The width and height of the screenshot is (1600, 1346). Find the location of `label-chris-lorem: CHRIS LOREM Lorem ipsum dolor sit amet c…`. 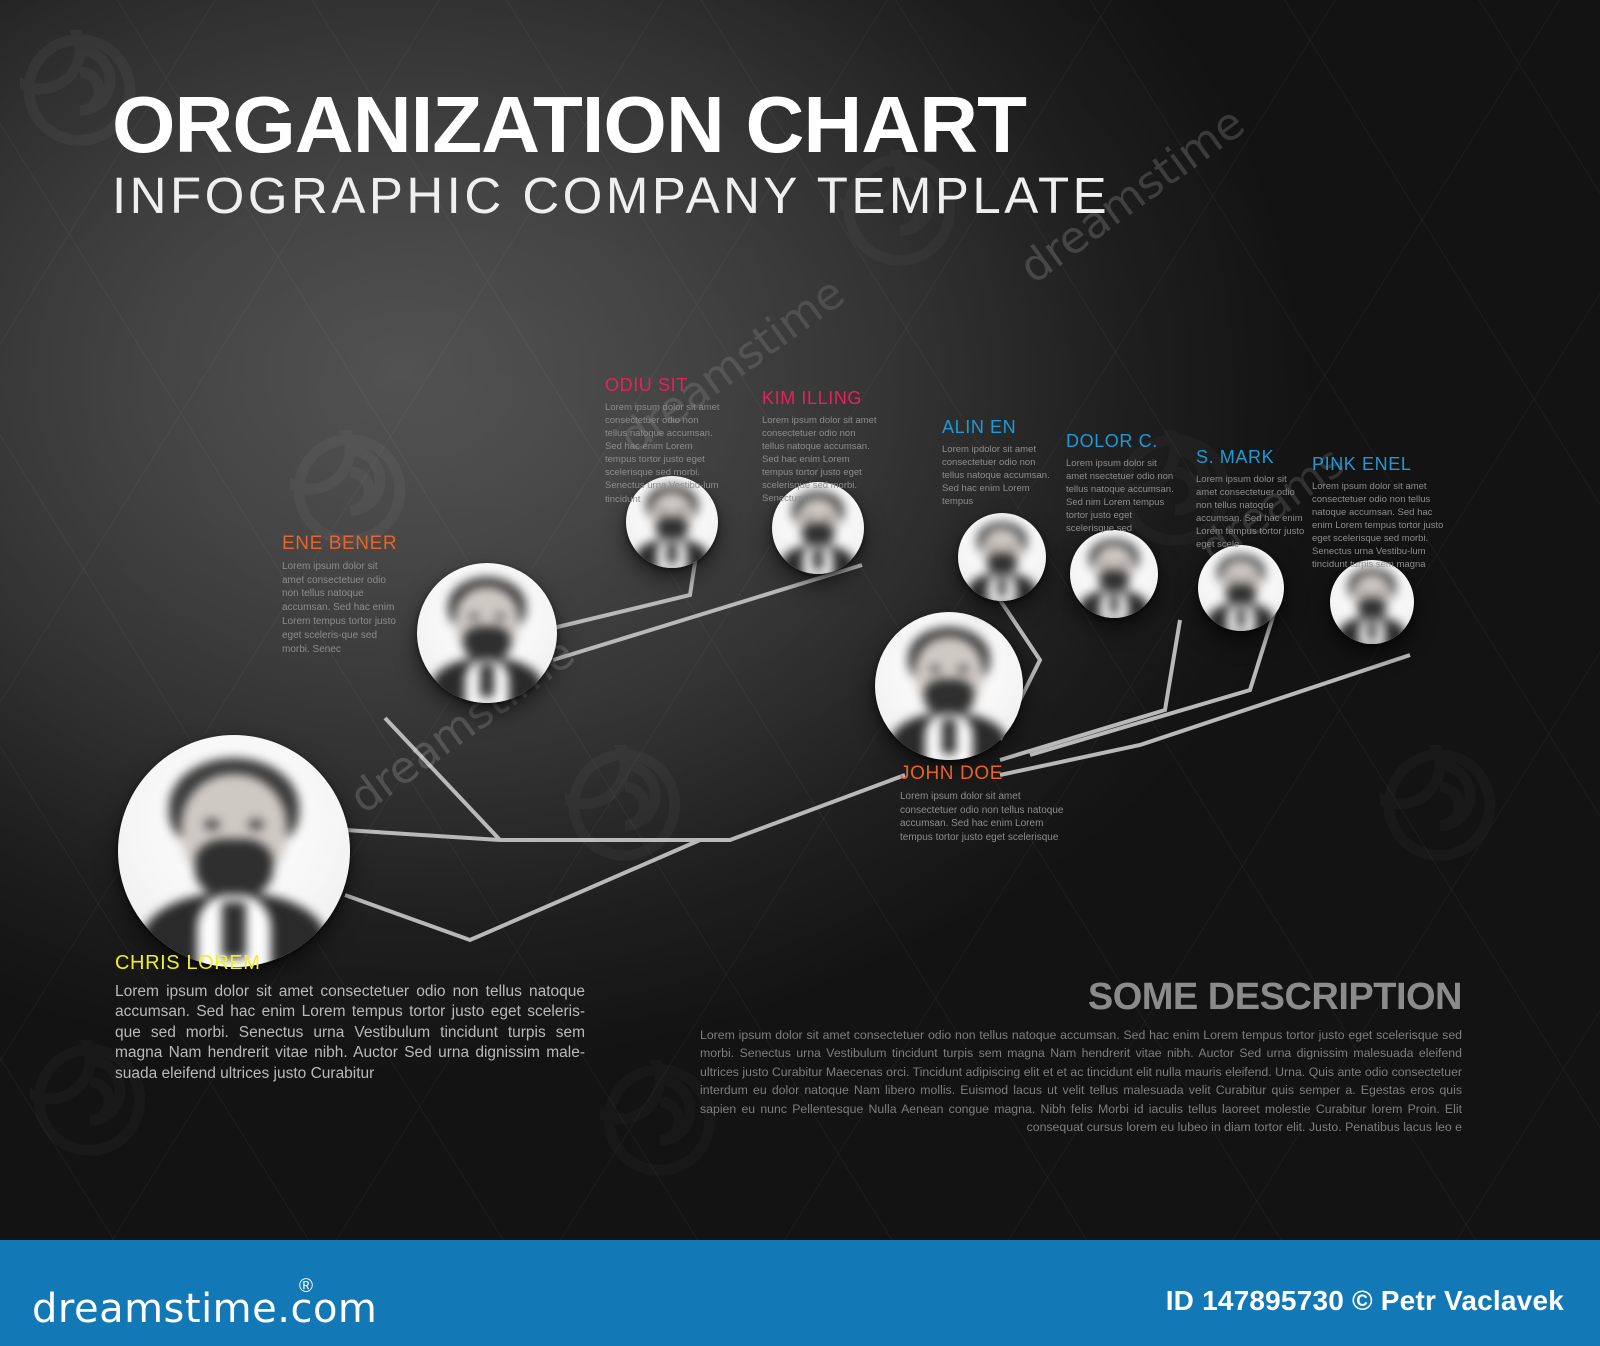

label-chris-lorem: CHRIS LOREM Lorem ipsum dolor sit amet c… is located at coordinates (350, 1018).